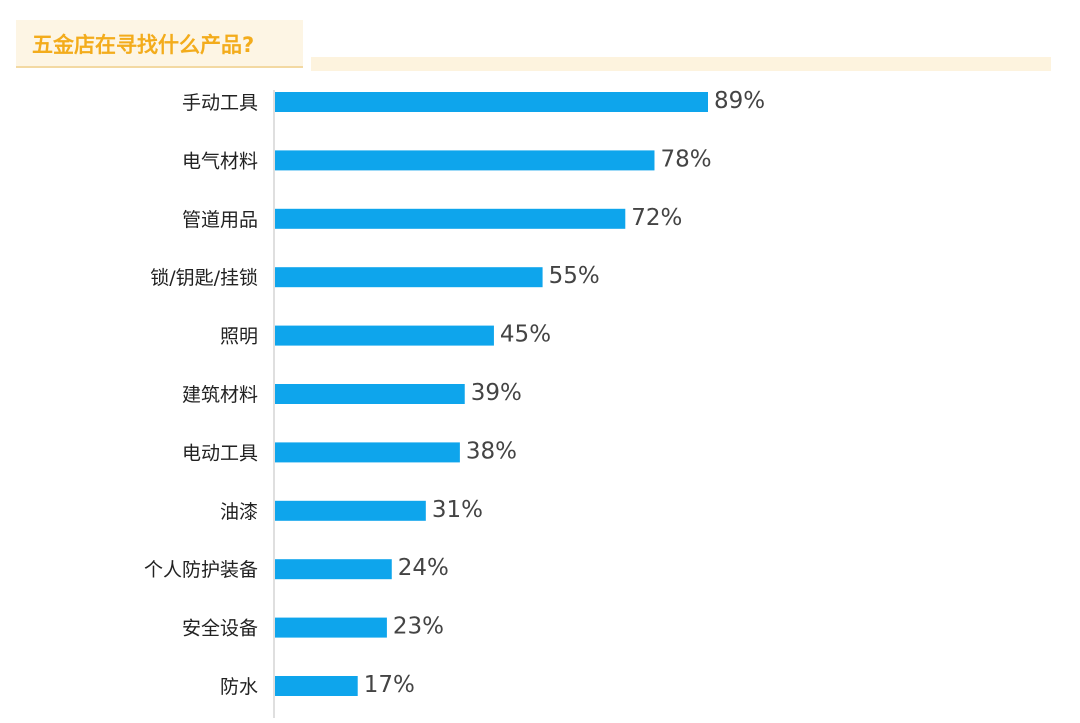  I want to click on category-label: 手动工具, so click(220, 103).